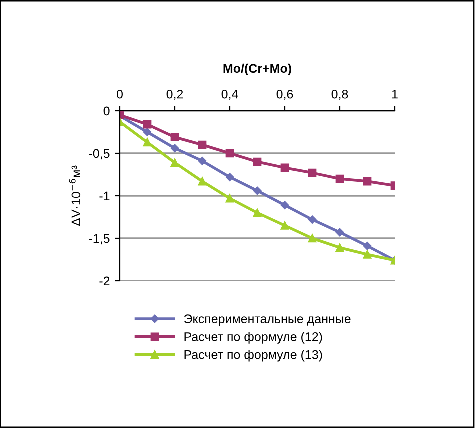  I want to click on y-tick-label: -1,5, so click(99, 239).